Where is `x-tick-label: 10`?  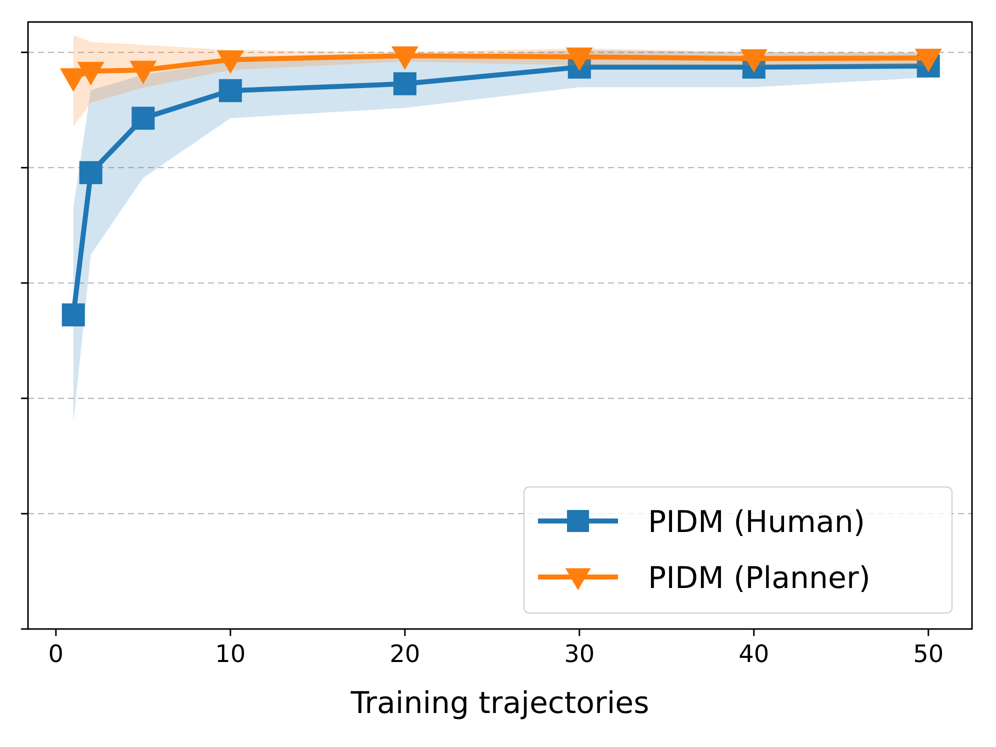
x-tick-label: 10 is located at coordinates (230, 654).